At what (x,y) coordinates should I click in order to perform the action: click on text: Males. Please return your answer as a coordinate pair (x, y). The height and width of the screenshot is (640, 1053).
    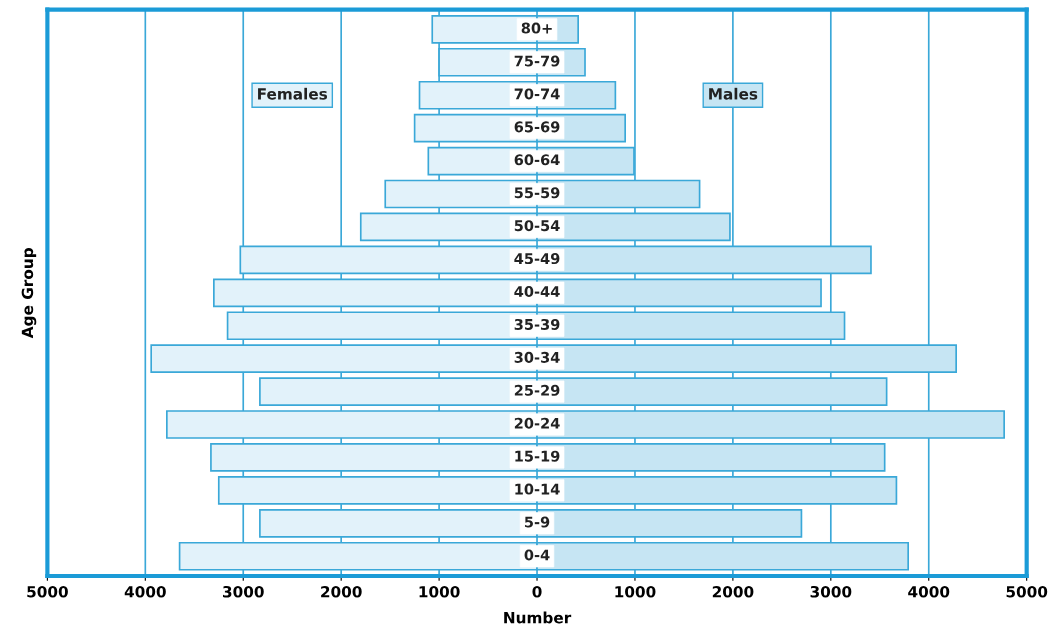
    Looking at the image, I should click on (733, 93).